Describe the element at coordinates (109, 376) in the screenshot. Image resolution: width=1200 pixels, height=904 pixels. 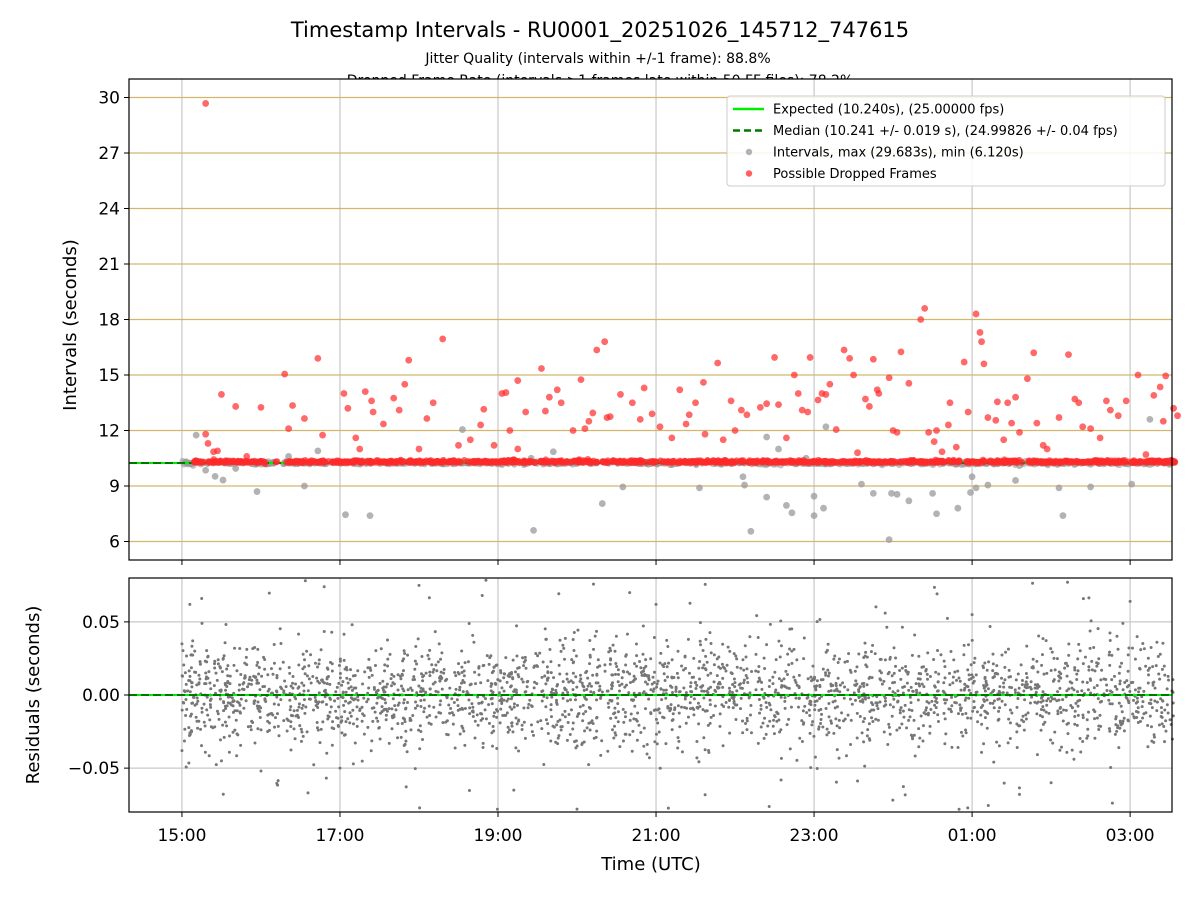
I see `intervals-ytick-label-3: 15` at that location.